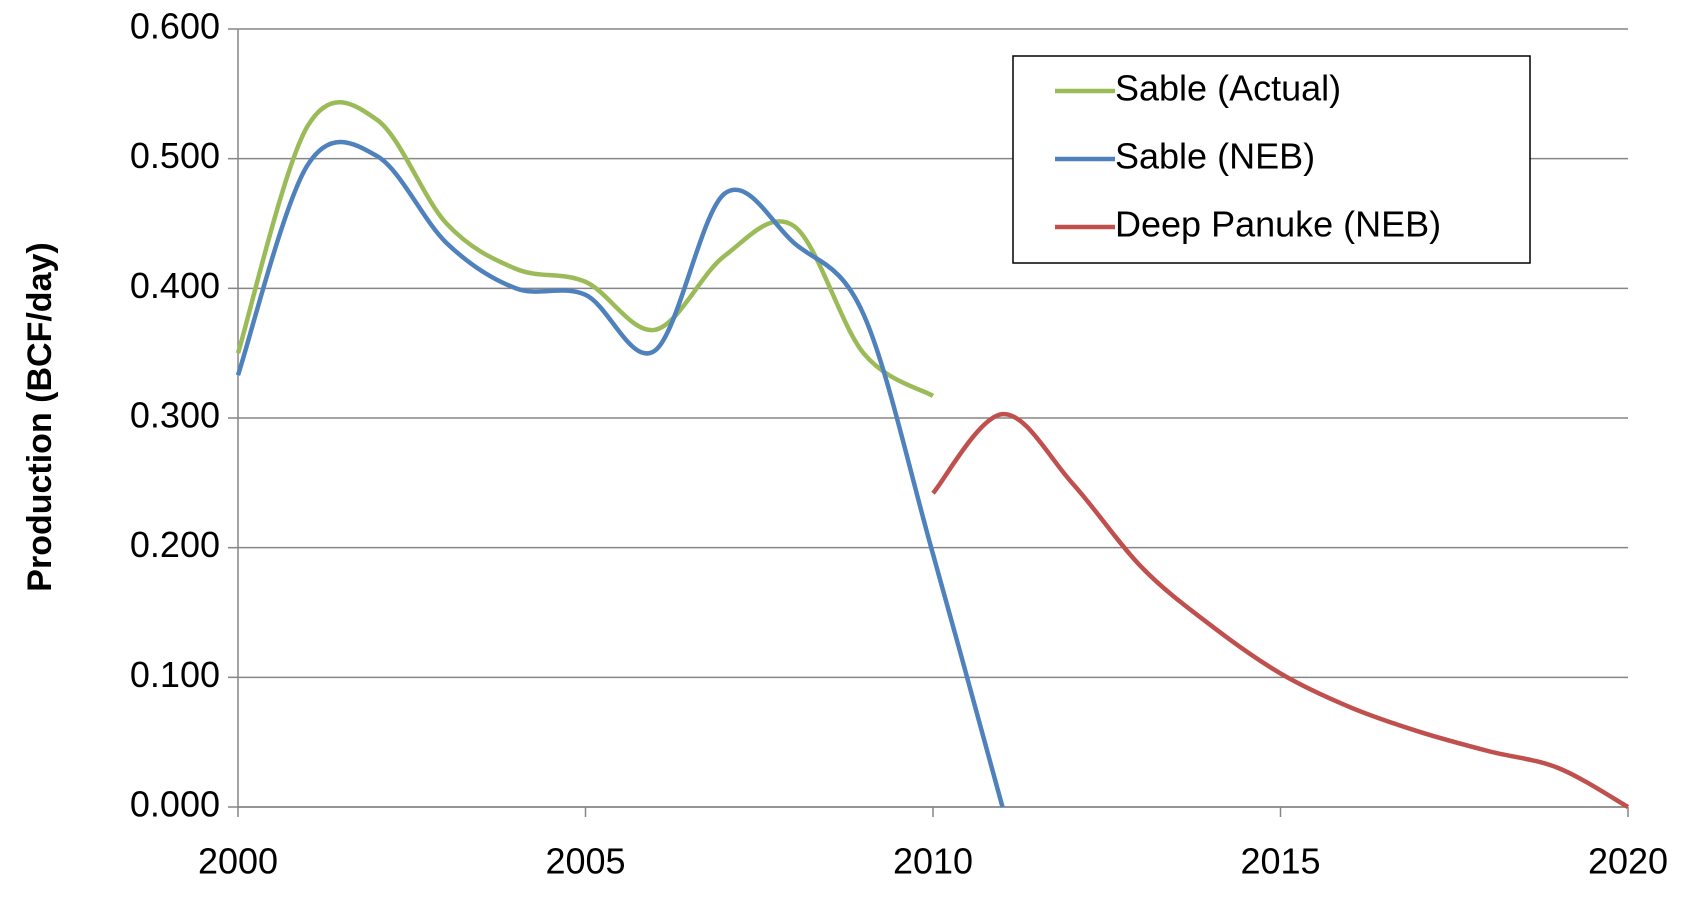 Image resolution: width=1684 pixels, height=898 pixels. What do you see at coordinates (175, 544) in the screenshot?
I see `y-tick-label: 0.200` at bounding box center [175, 544].